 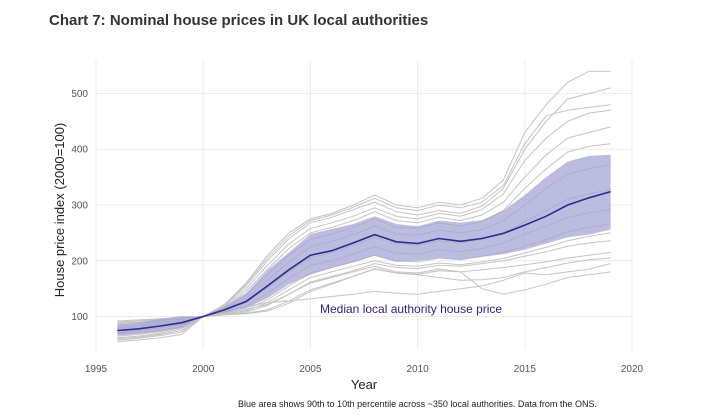 I want to click on x-tick-label: 2010, so click(x=417, y=369).